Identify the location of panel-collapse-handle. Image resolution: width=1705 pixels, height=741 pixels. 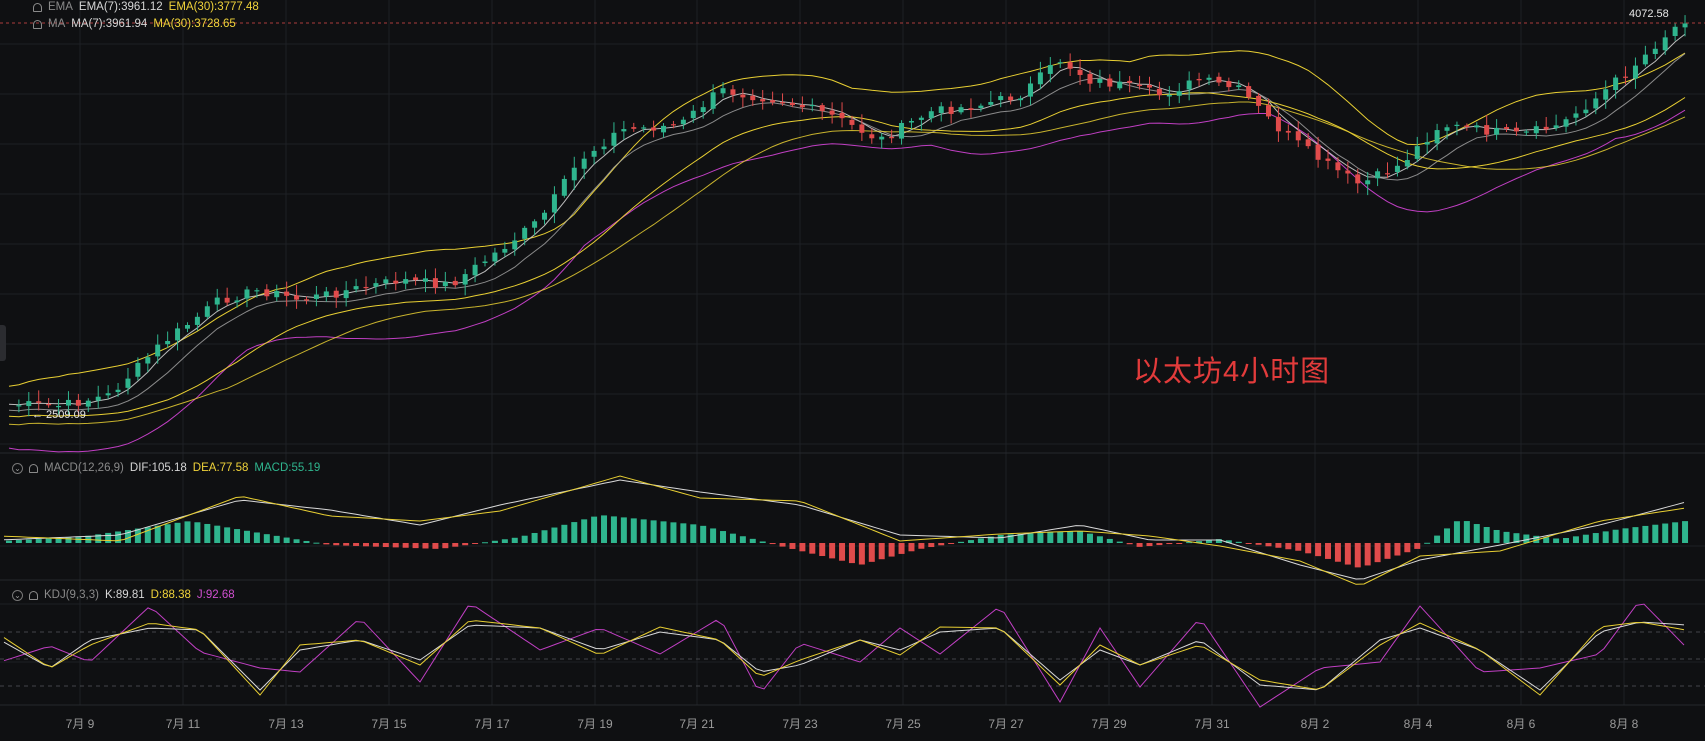
(3, 343).